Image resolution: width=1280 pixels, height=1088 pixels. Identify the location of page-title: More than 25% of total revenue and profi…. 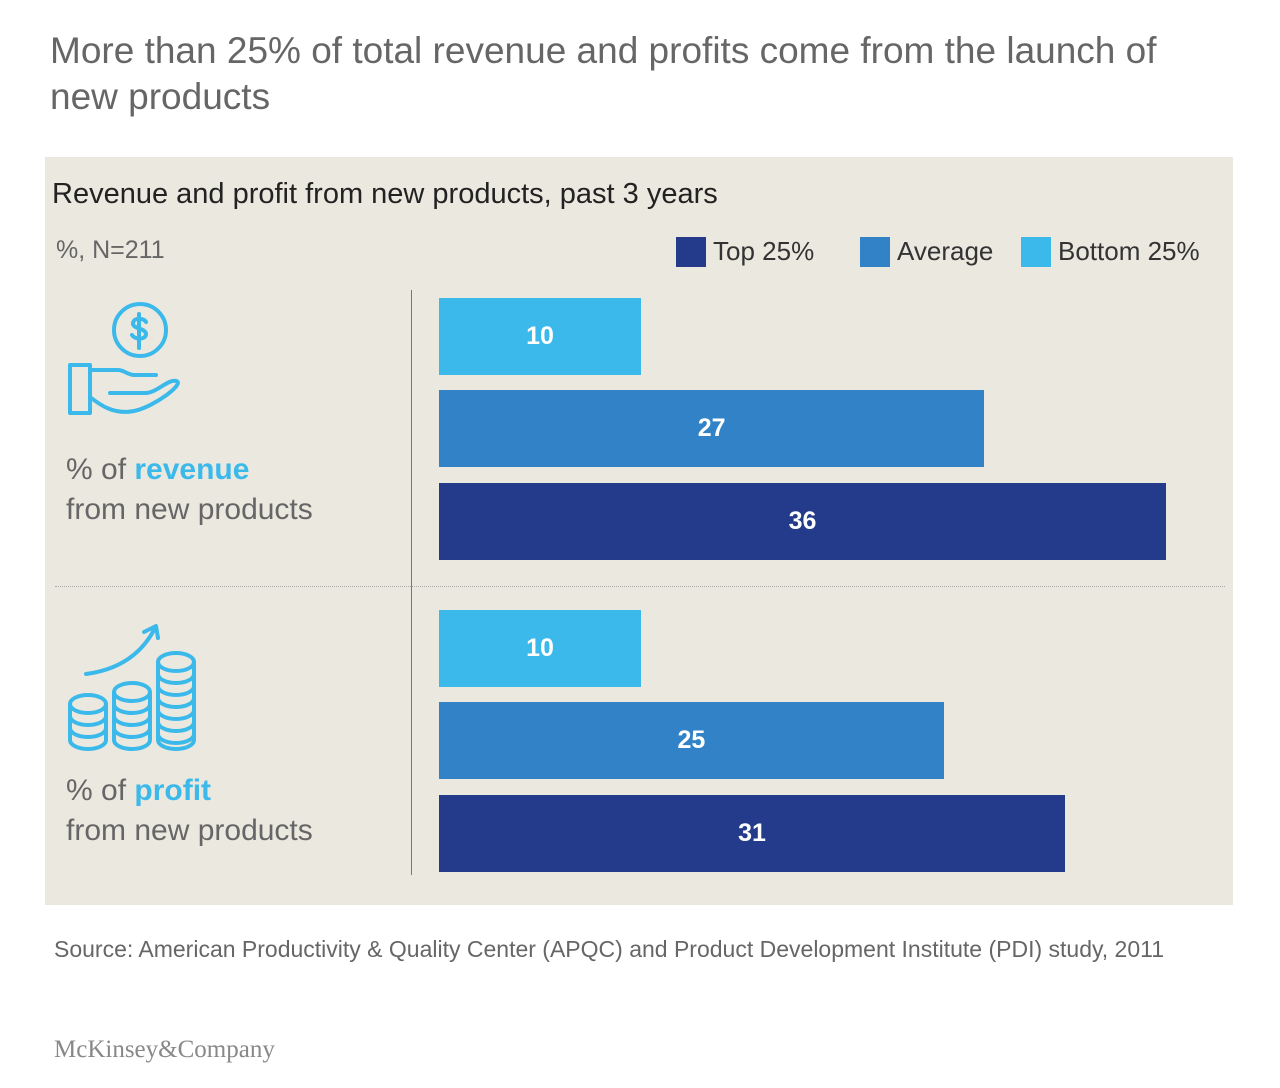
(603, 73).